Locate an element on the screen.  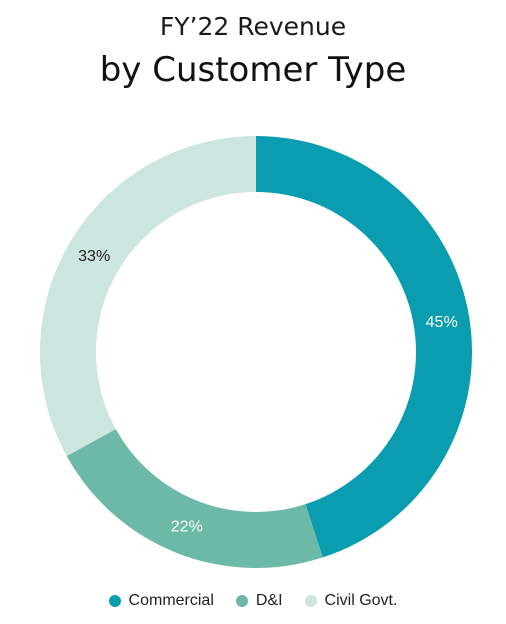
legend-item-d-and-i: D&I is located at coordinates (259, 601).